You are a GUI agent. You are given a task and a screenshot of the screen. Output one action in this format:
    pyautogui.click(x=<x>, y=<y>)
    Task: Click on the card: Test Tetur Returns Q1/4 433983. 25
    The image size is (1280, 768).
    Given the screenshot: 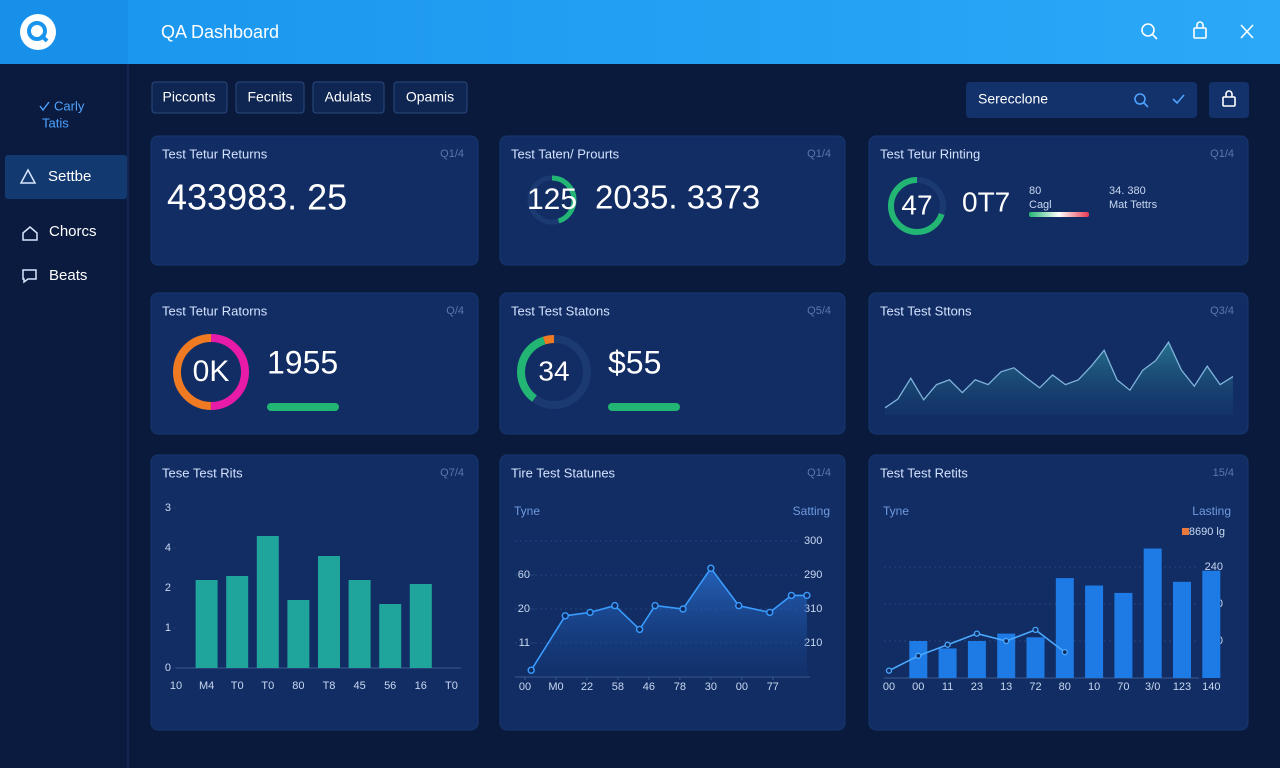 What is the action you would take?
    pyautogui.click(x=314, y=200)
    